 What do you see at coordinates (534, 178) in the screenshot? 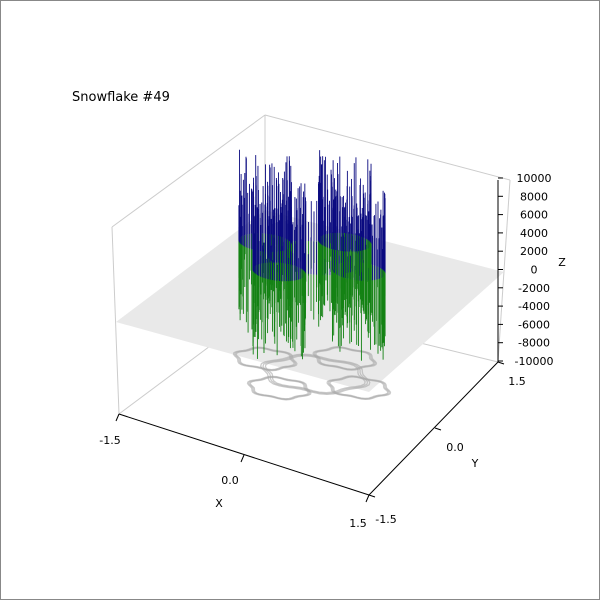
I see `z-tick-label: 10000` at bounding box center [534, 178].